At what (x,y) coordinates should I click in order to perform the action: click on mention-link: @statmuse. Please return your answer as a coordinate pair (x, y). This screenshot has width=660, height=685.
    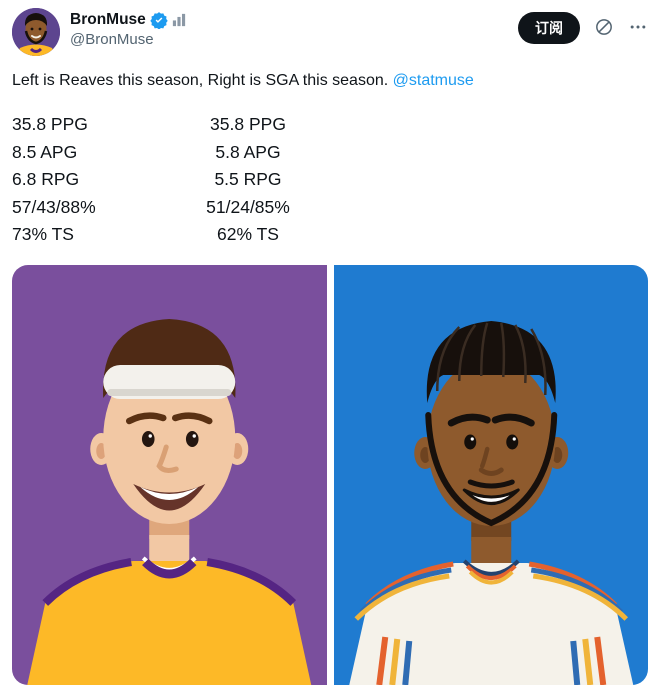
    Looking at the image, I should click on (433, 80).